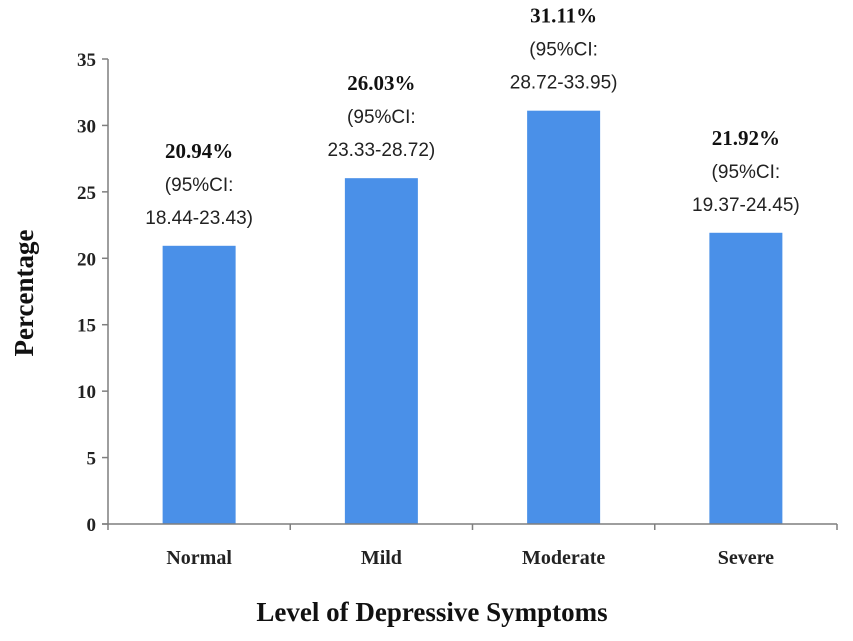  Describe the element at coordinates (431, 612) in the screenshot. I see `x-axis-label: Level of Depressive Symptoms` at that location.